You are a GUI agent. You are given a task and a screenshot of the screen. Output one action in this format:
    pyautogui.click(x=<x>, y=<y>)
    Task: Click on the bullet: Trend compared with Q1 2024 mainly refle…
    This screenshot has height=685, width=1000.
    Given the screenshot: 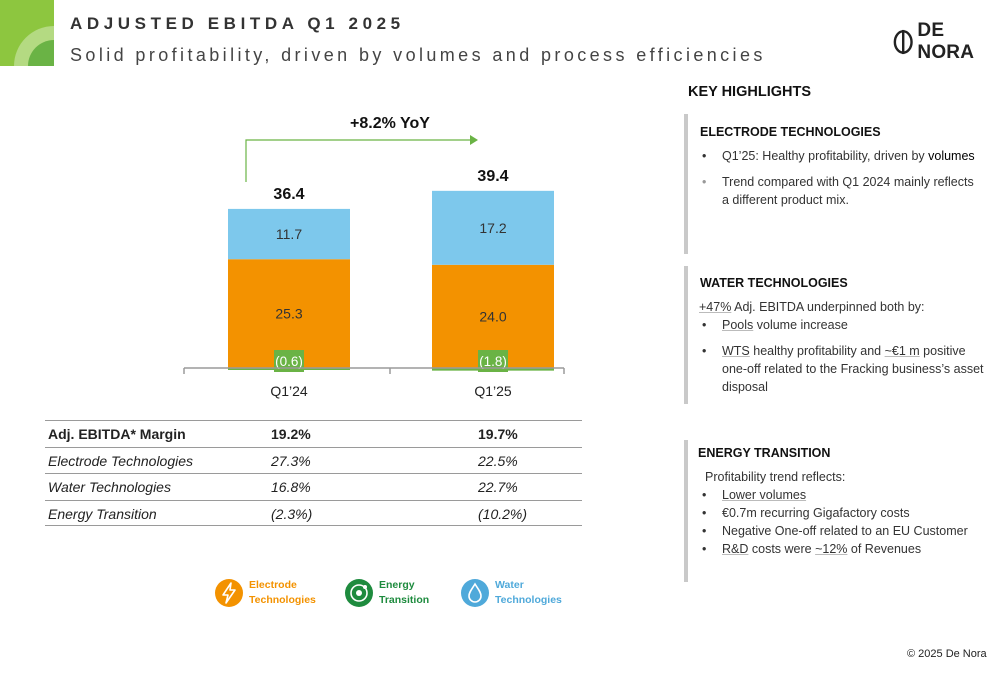 What is the action you would take?
    pyautogui.click(x=842, y=191)
    